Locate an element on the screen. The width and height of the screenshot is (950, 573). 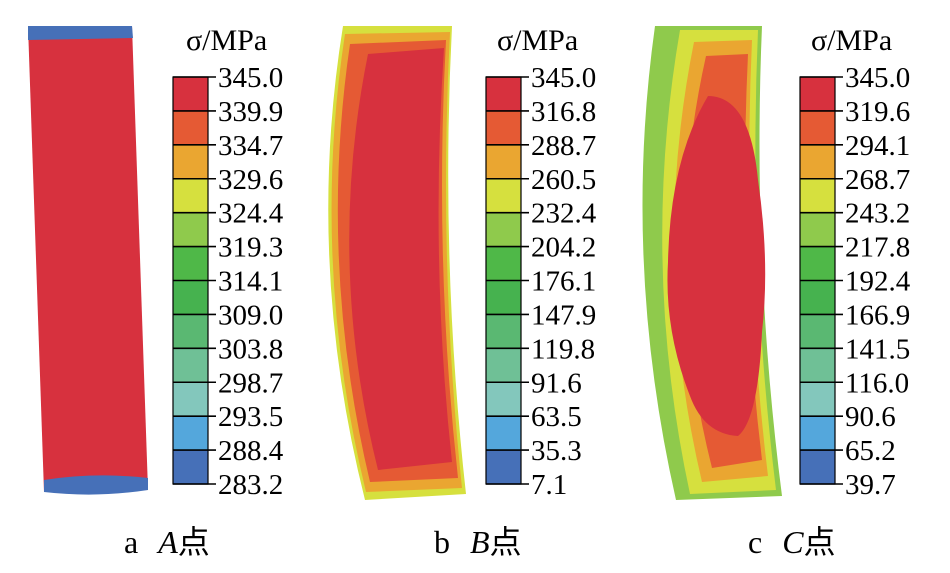
legend-b-unit-label: σ/MPa is located at coordinates (537, 40).